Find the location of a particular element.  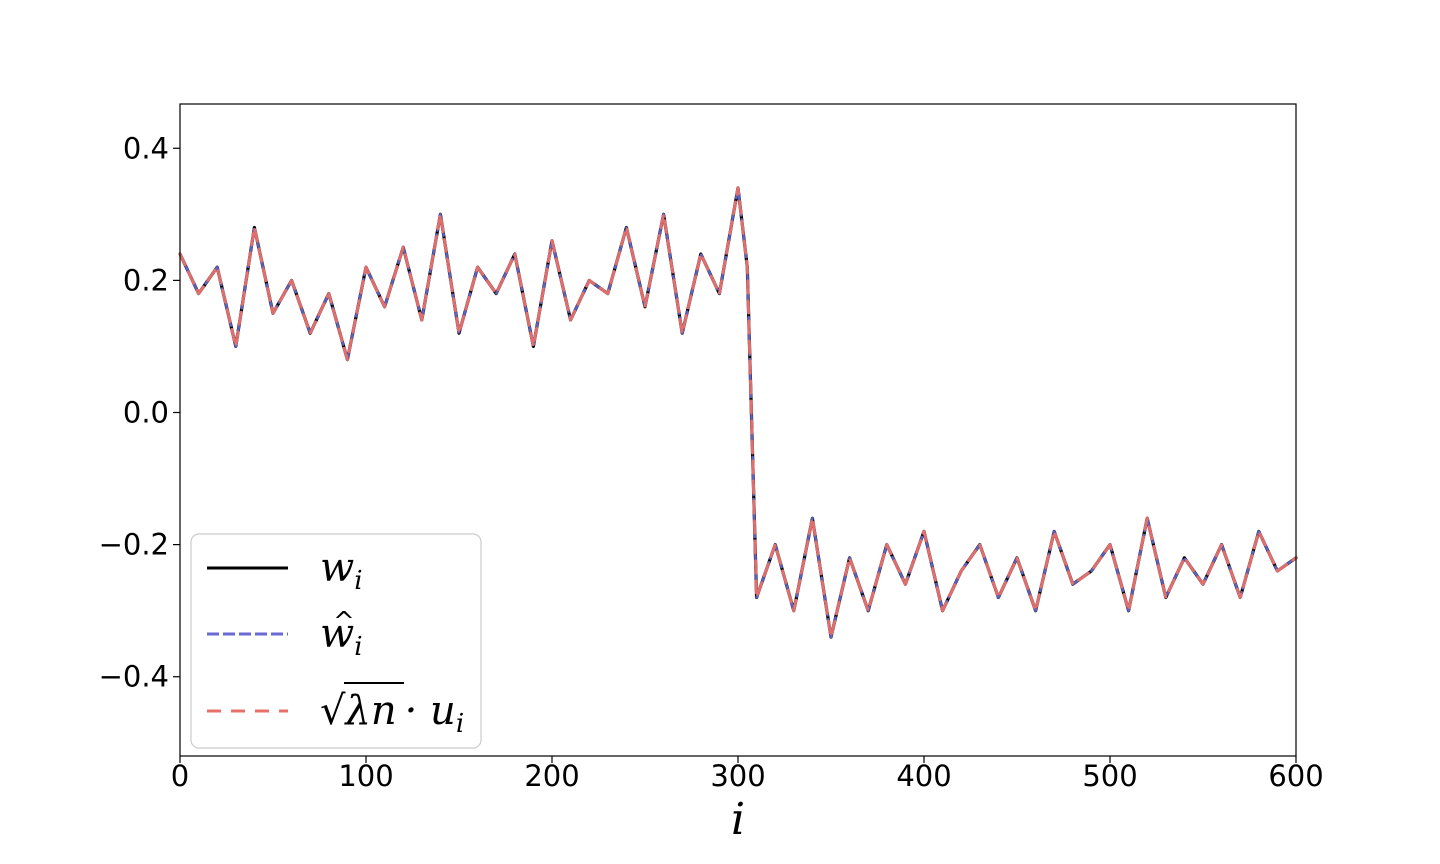

x-tick-label: 400 is located at coordinates (923, 776).